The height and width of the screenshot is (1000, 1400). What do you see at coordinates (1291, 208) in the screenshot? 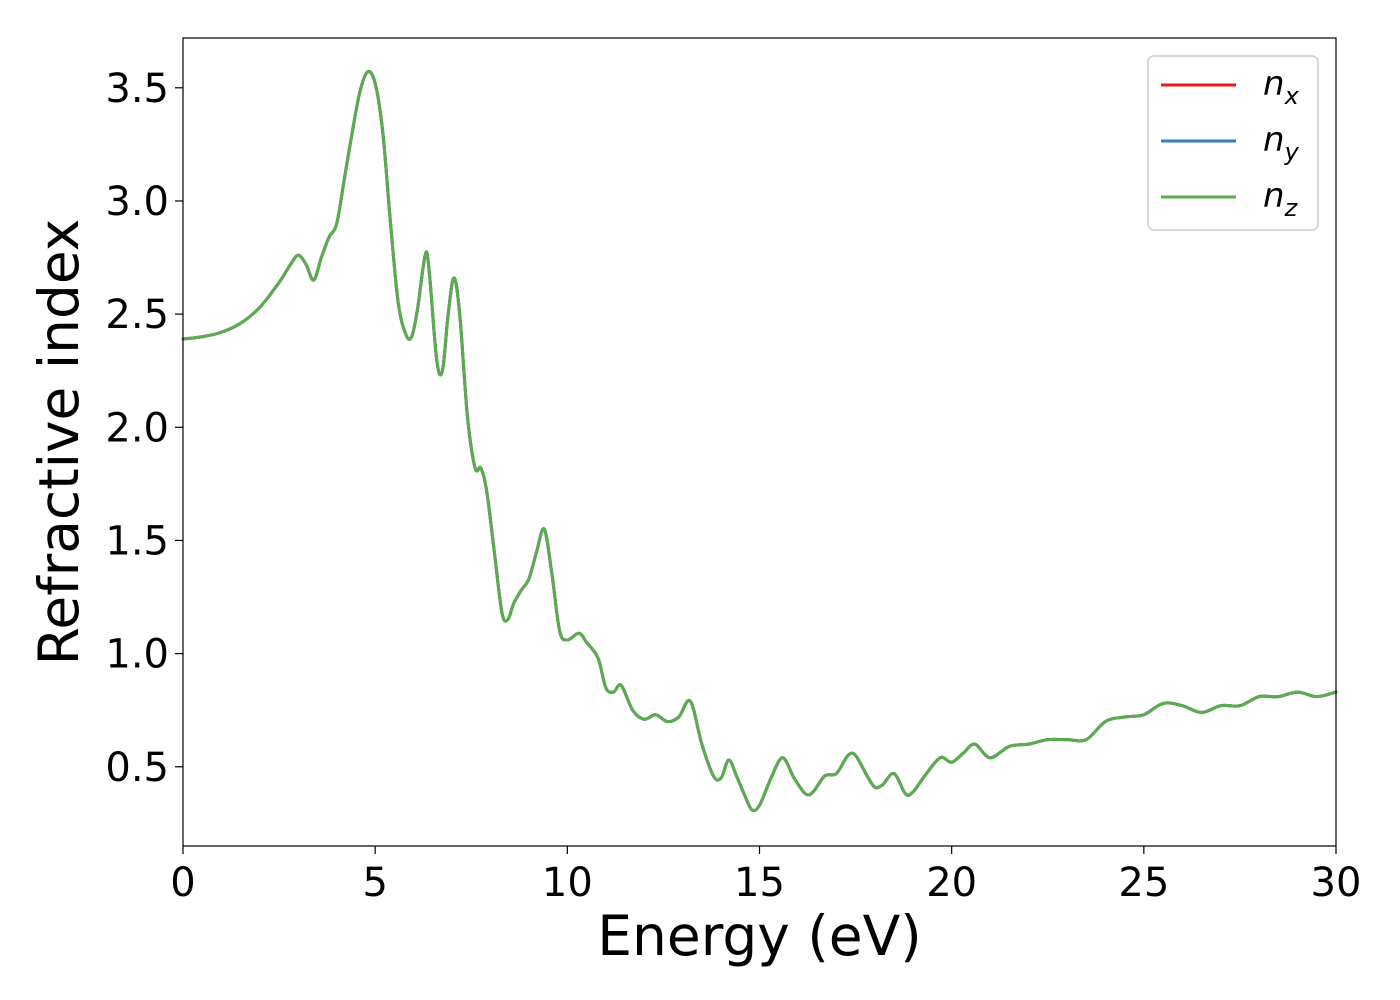
I see `legend-subscript: z` at bounding box center [1291, 208].